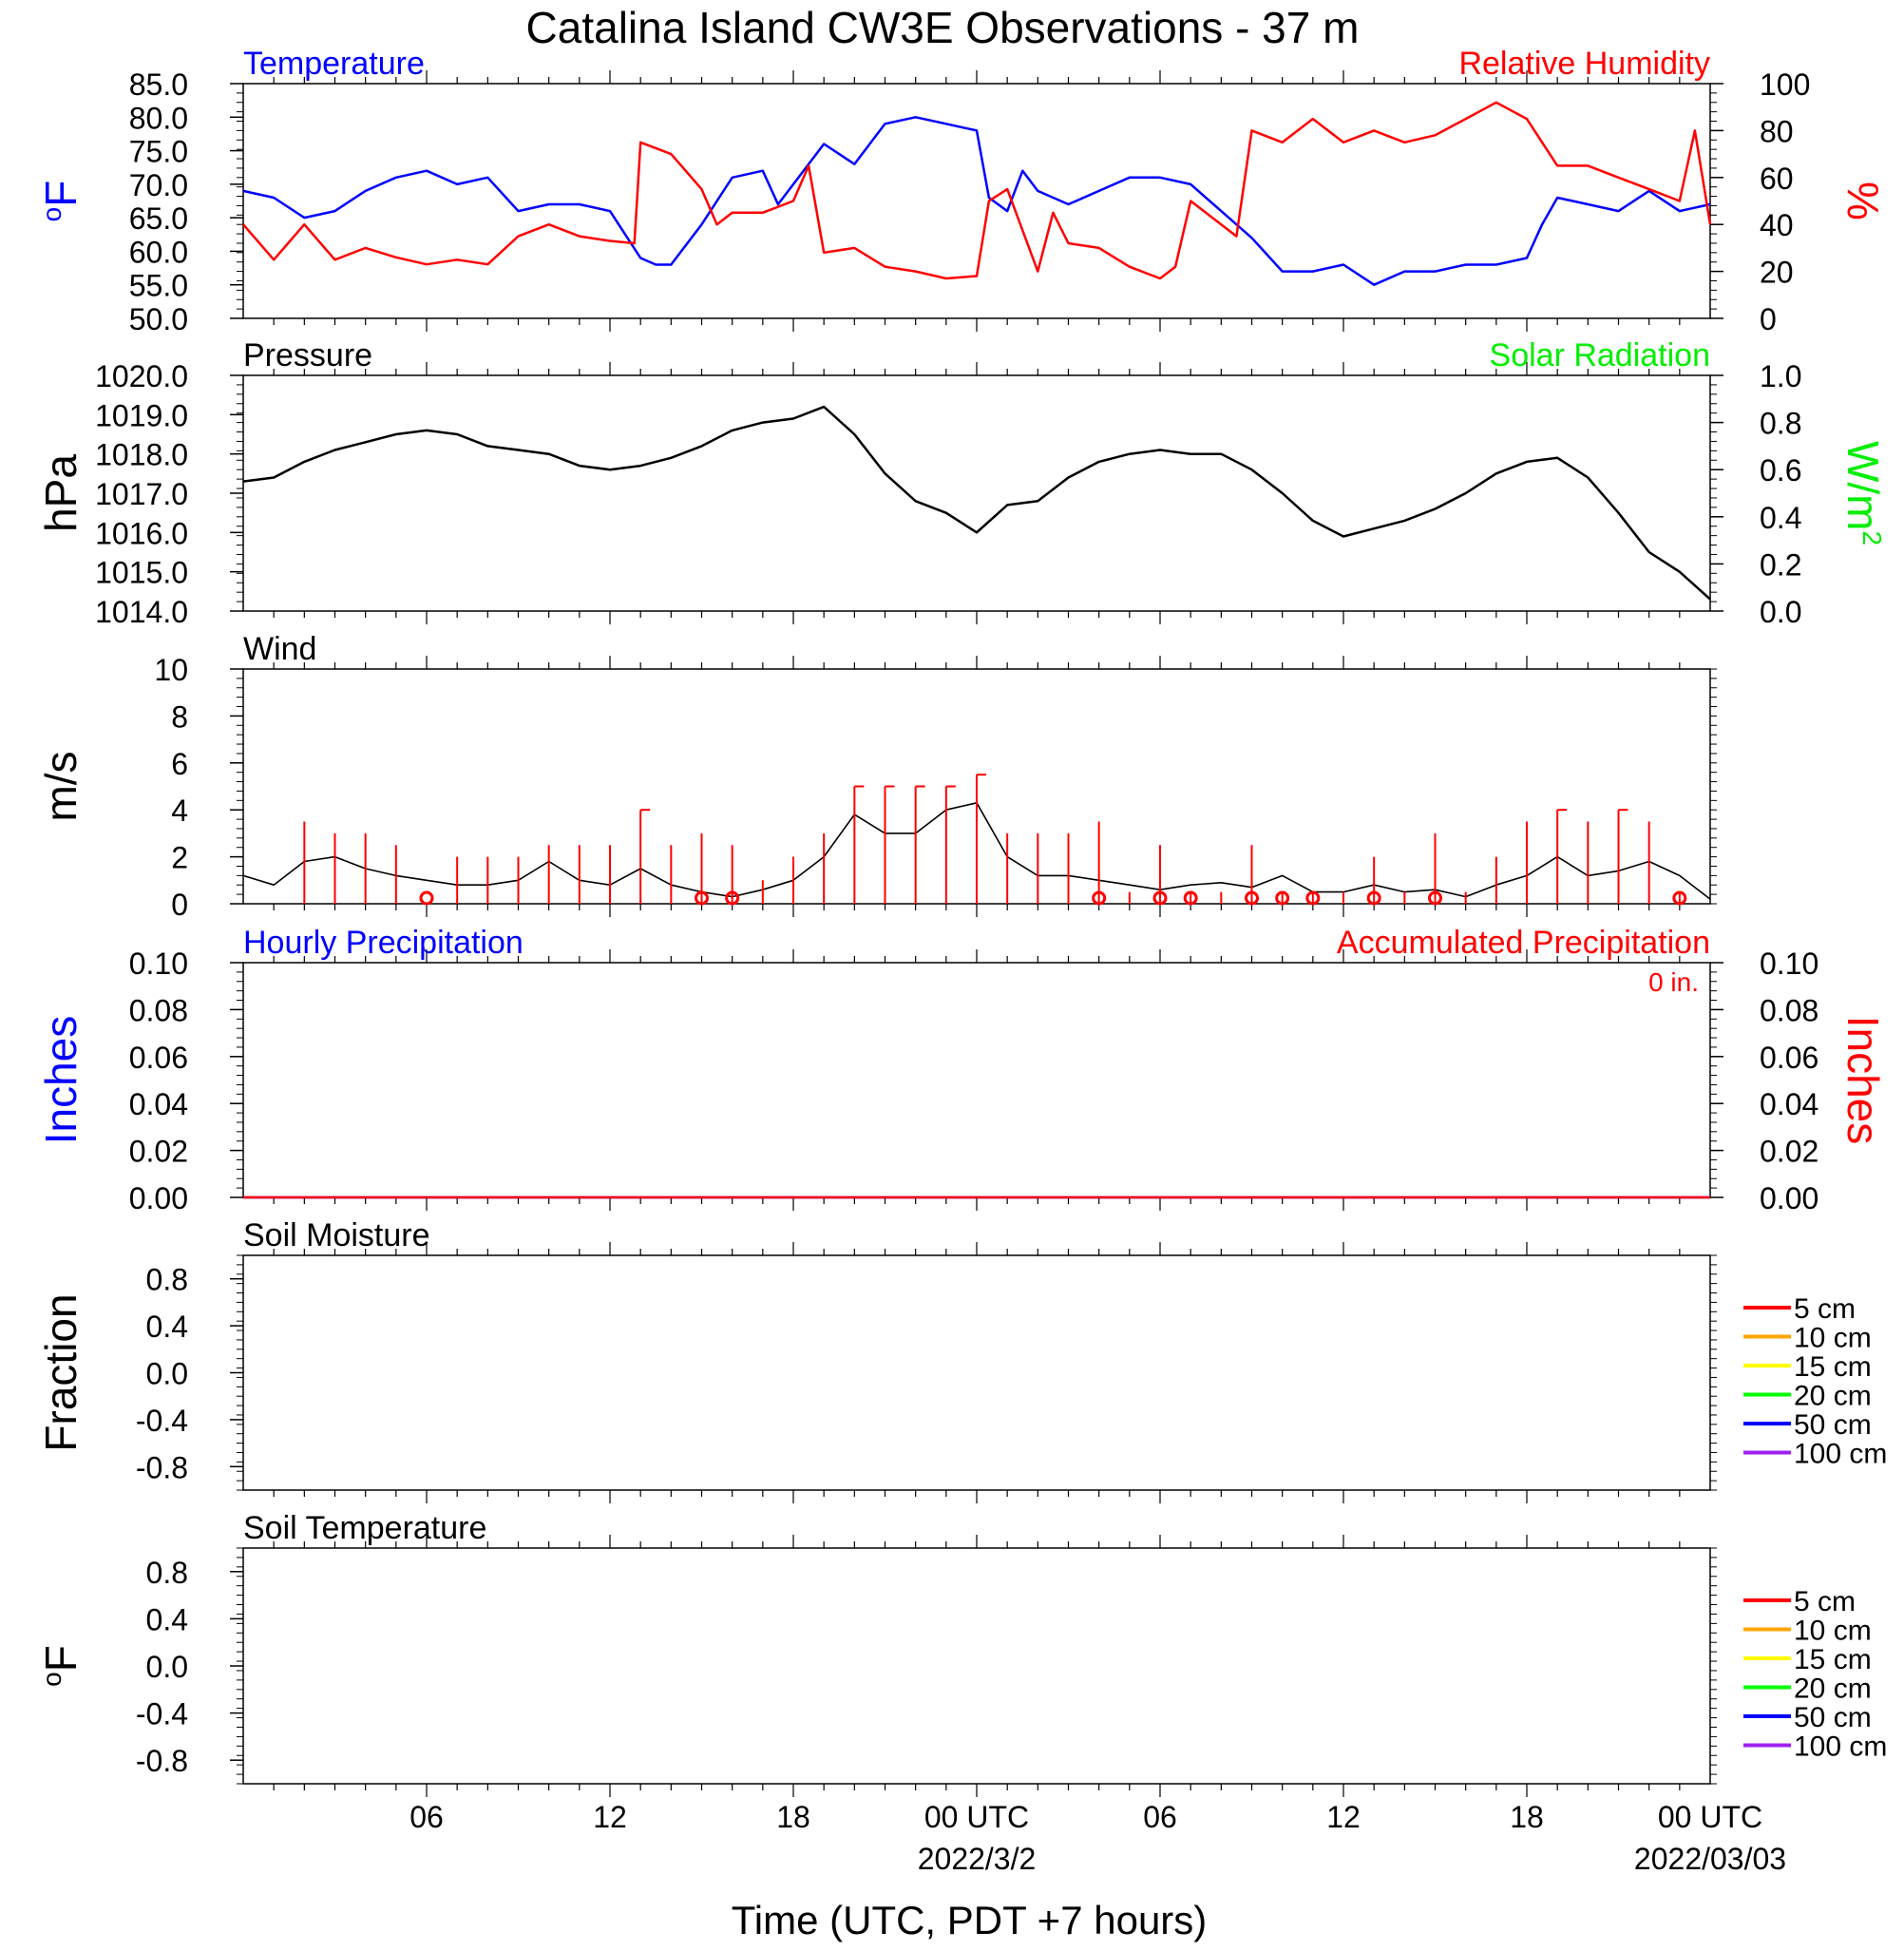 The height and width of the screenshot is (1951, 1904). Describe the element at coordinates (1777, 179) in the screenshot. I see `y2-tick-label: 60` at that location.